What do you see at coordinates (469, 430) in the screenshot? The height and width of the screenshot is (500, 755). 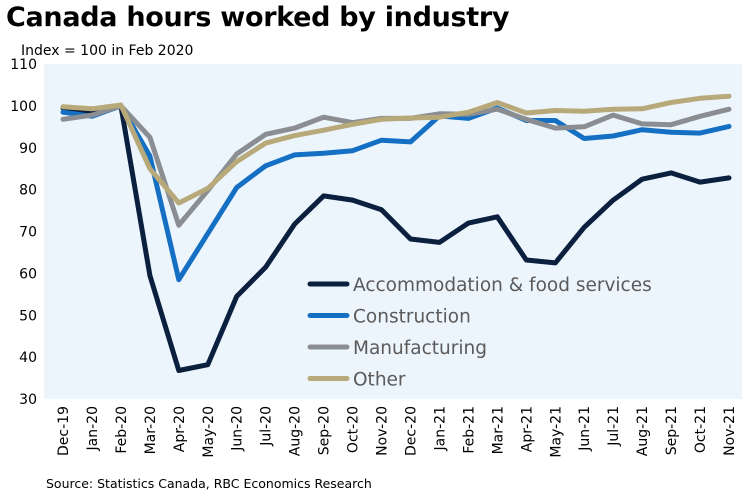 I see `x-tick-label: Feb-21` at bounding box center [469, 430].